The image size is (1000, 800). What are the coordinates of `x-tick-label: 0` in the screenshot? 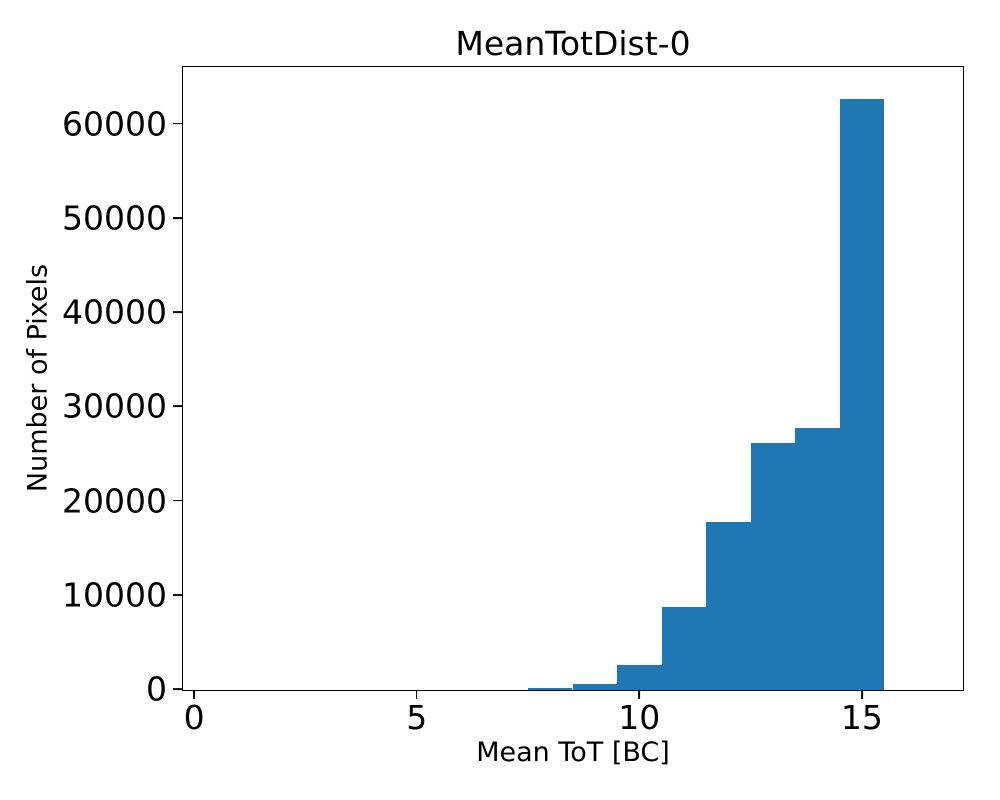 It's located at (194, 717).